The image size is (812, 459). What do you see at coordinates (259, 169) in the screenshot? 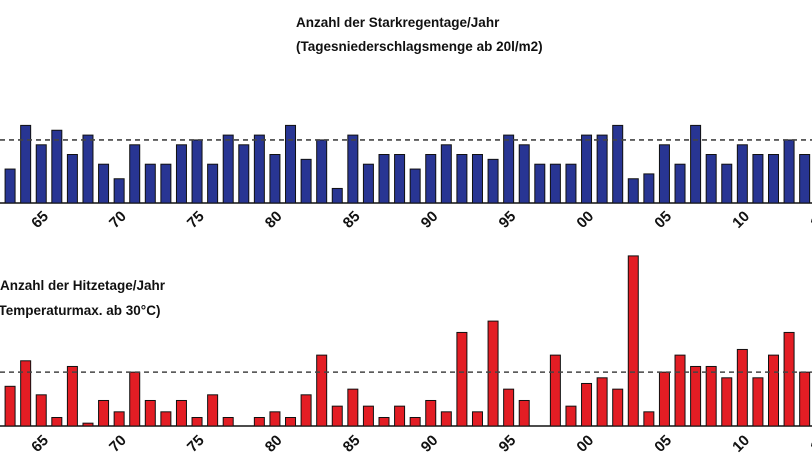
I see `starkregen-bar-1979` at bounding box center [259, 169].